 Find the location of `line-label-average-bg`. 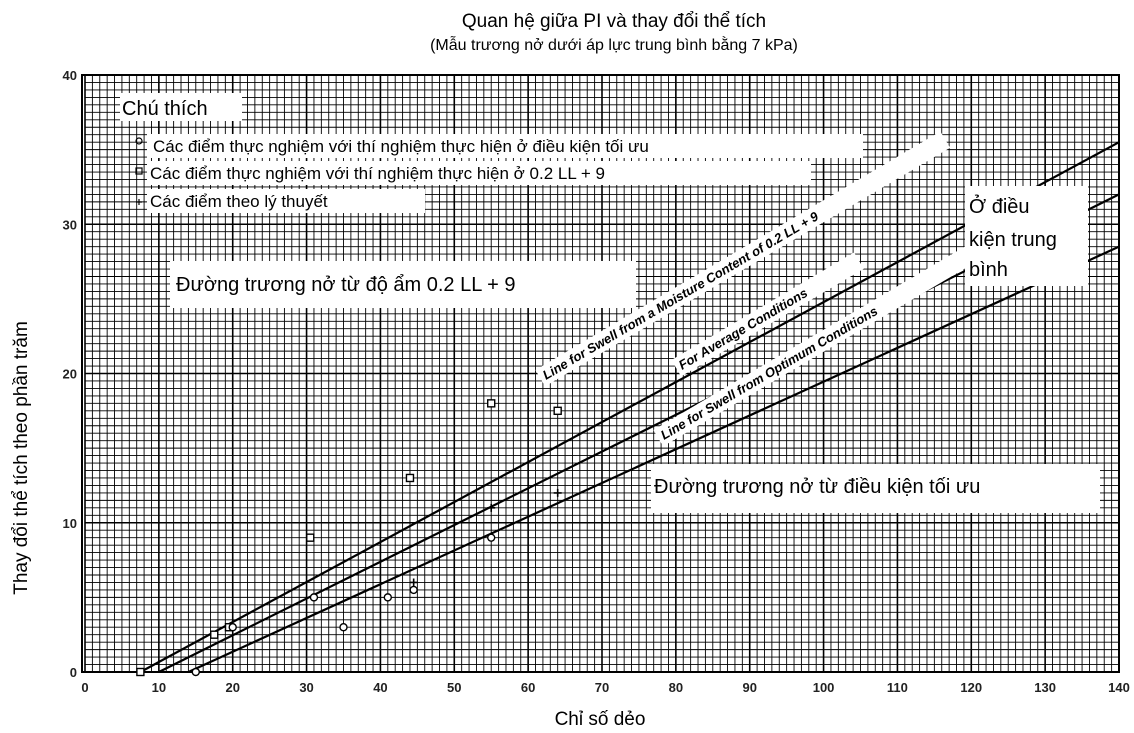

line-label-average-bg is located at coordinates (767, 314).